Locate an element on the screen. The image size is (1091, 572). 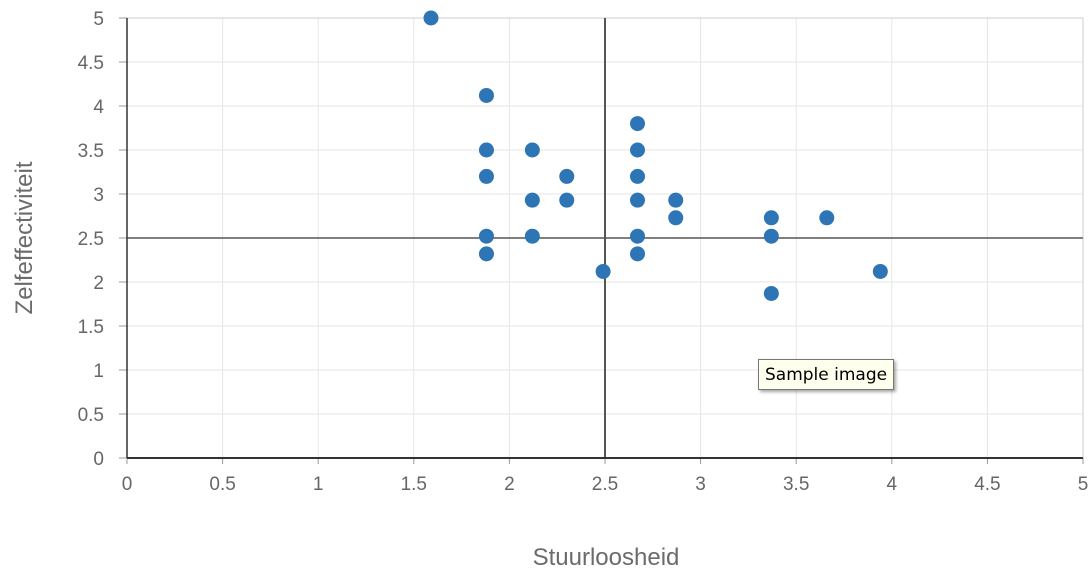
y-tick-label: 3 is located at coordinates (98, 195).